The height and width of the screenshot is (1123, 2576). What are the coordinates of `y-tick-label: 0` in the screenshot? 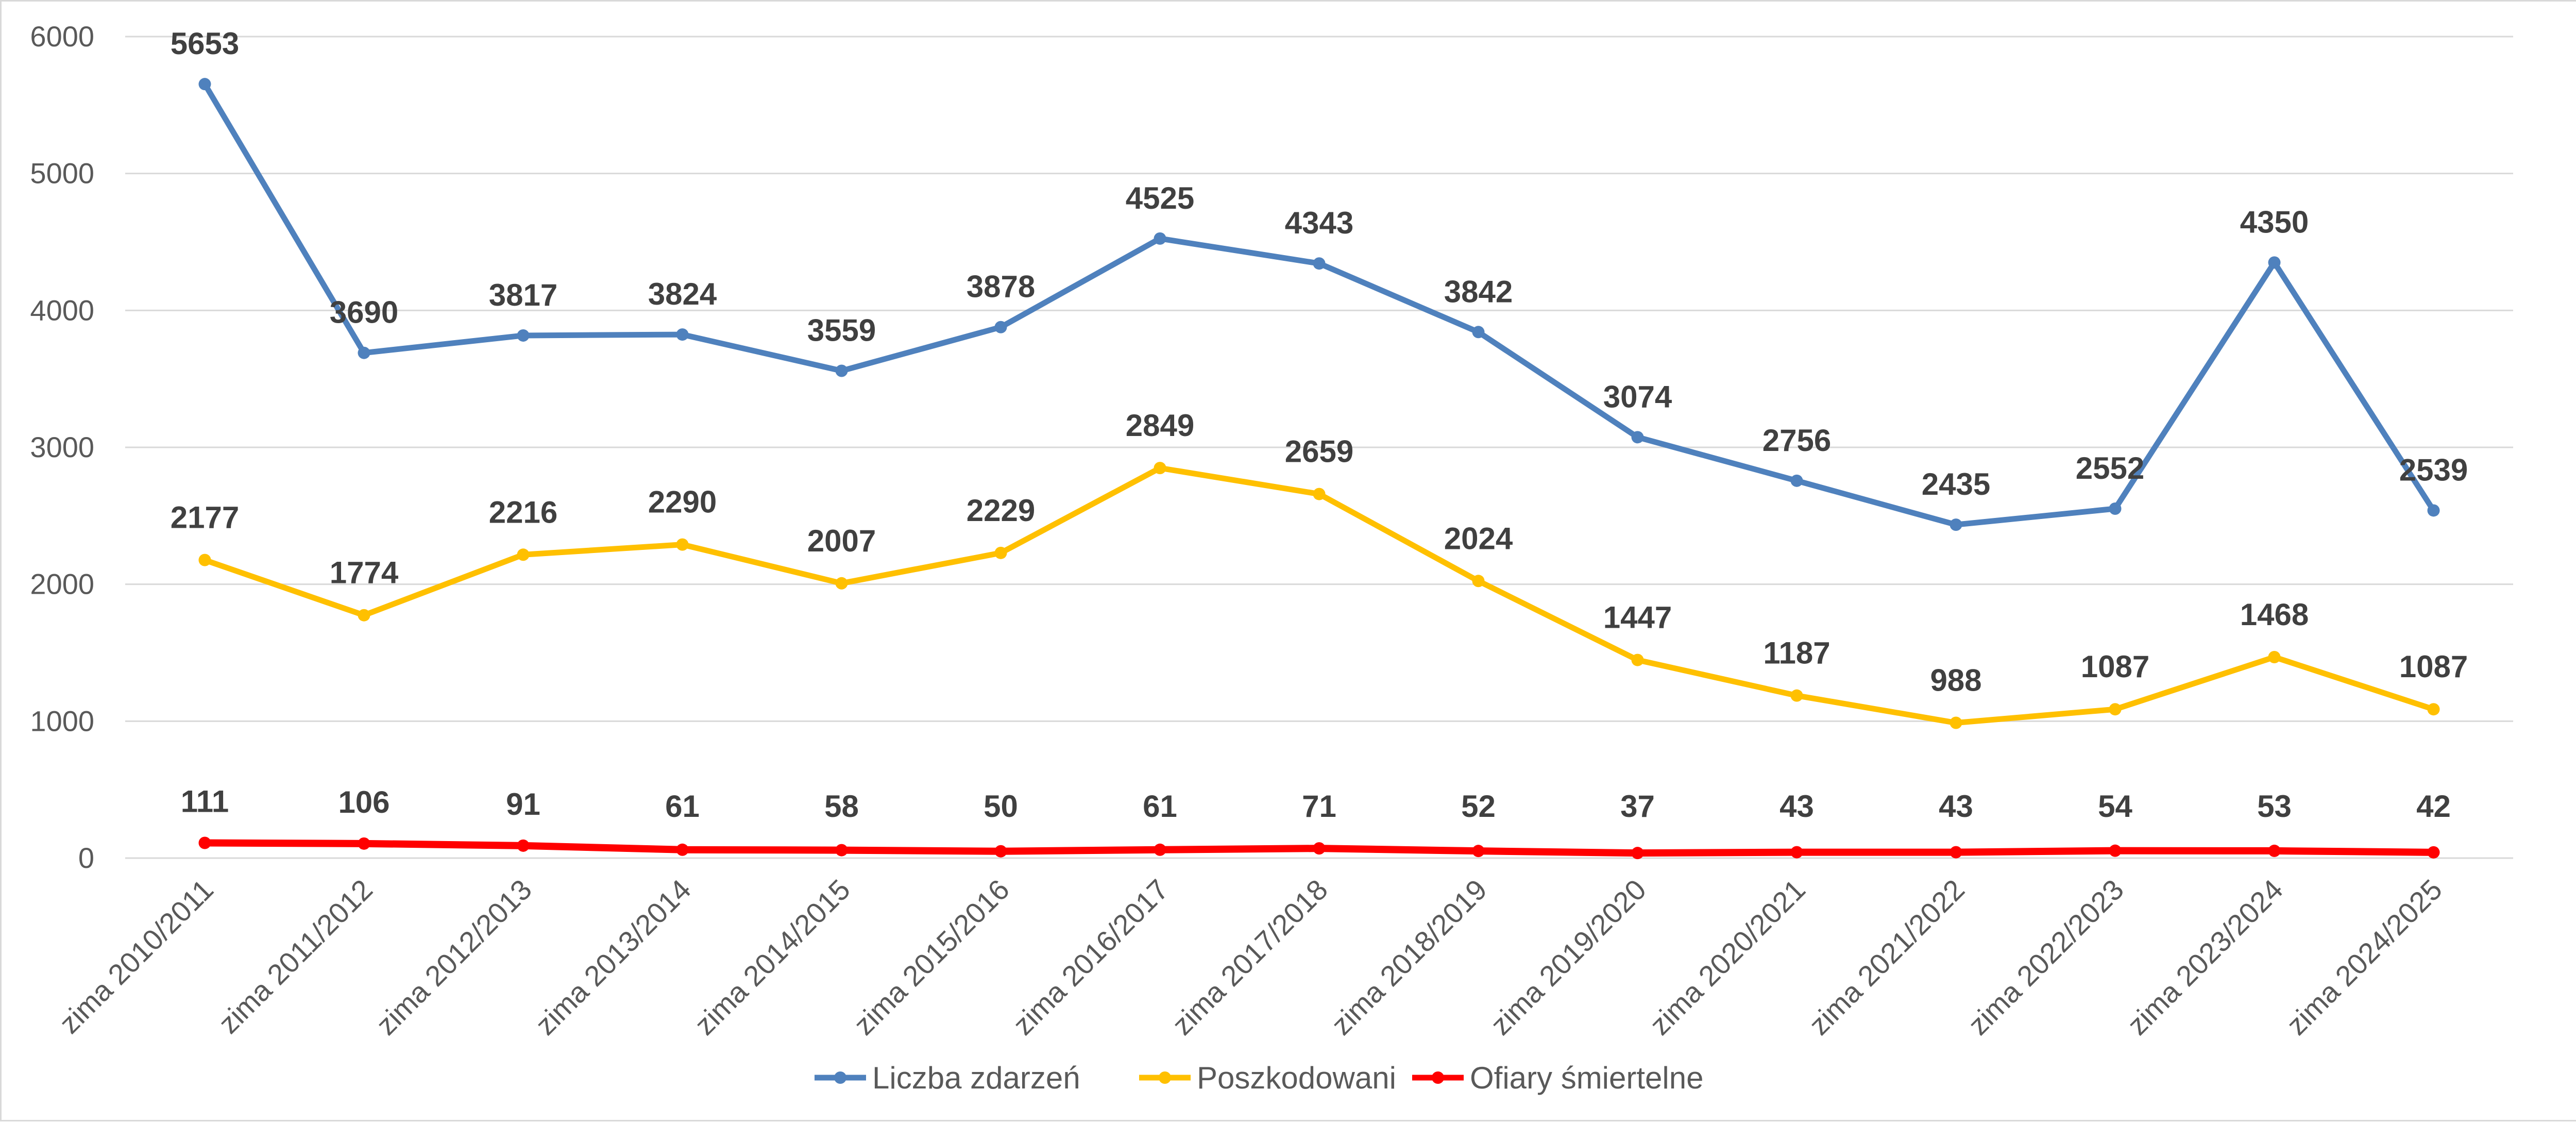 It's located at (86, 858).